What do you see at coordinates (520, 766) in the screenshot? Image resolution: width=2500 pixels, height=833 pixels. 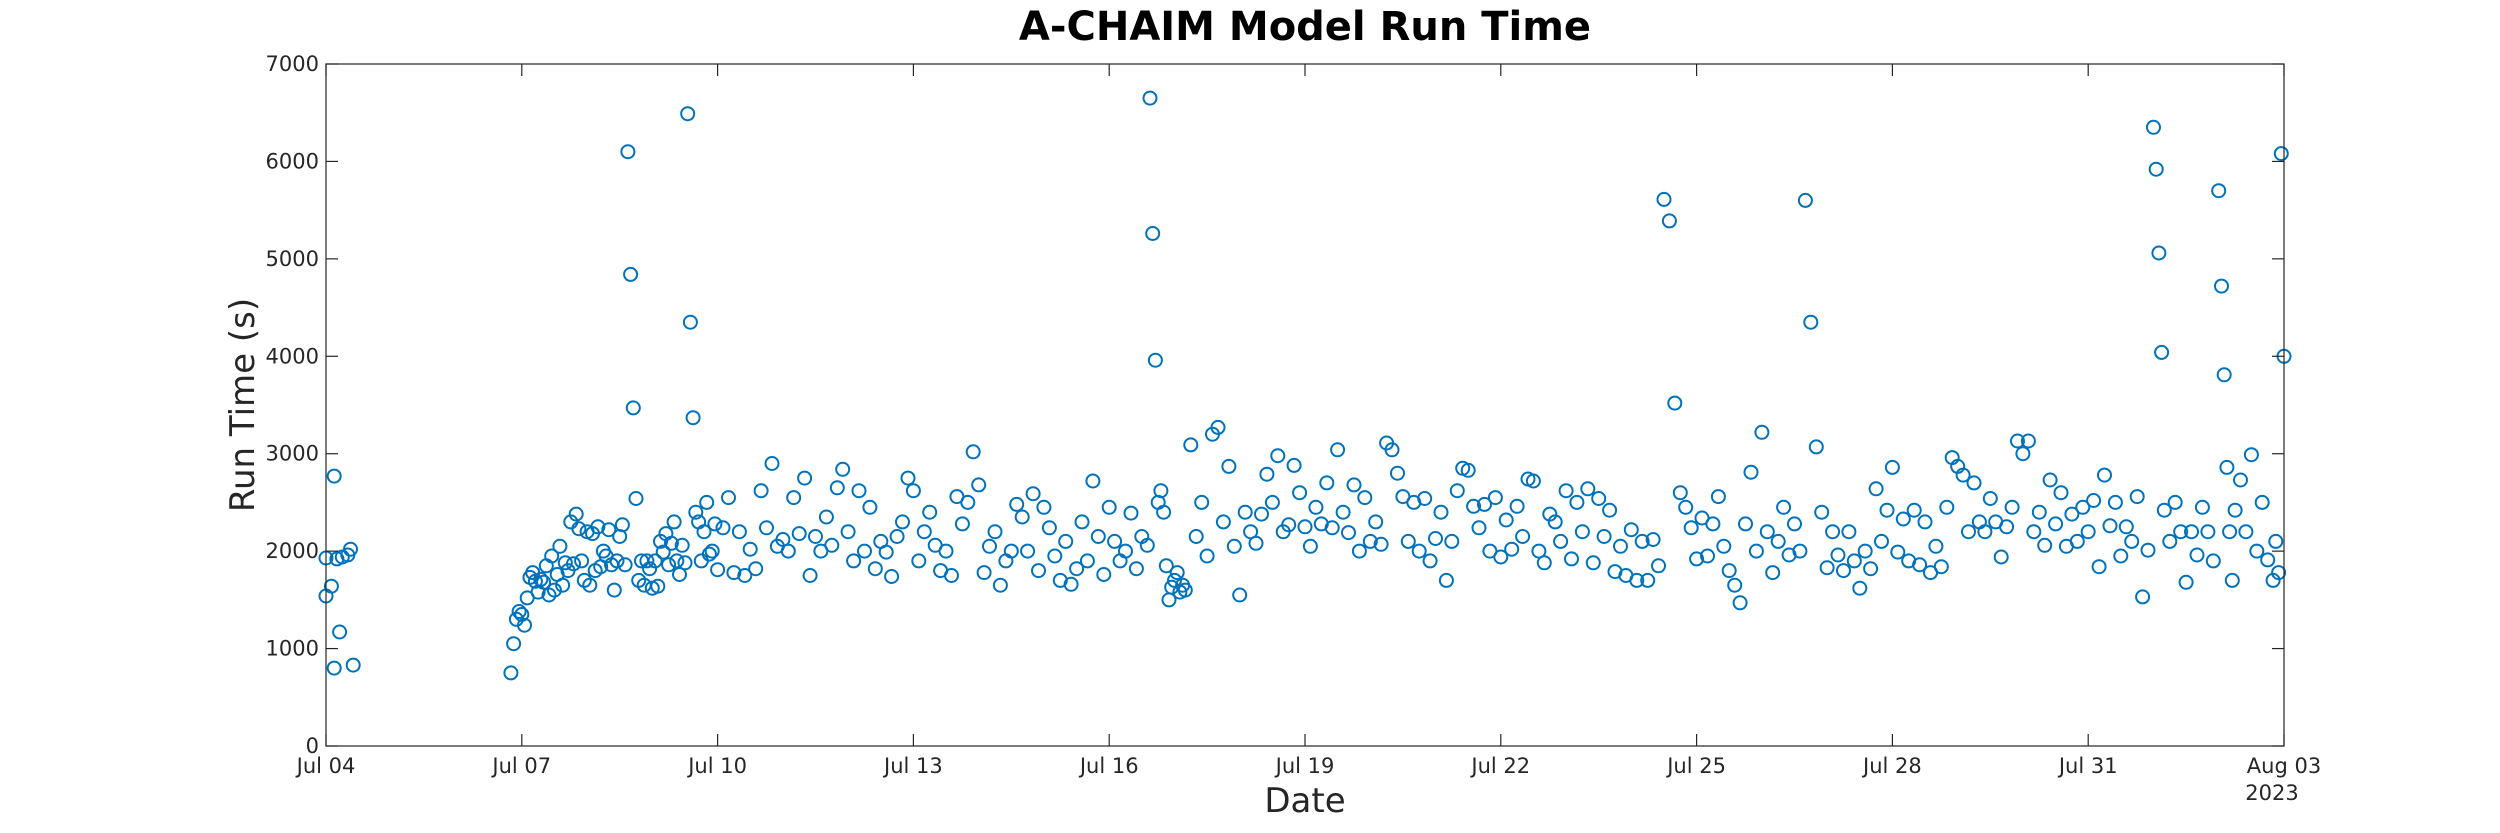 I see `x-tick-label: Jul 07` at bounding box center [520, 766].